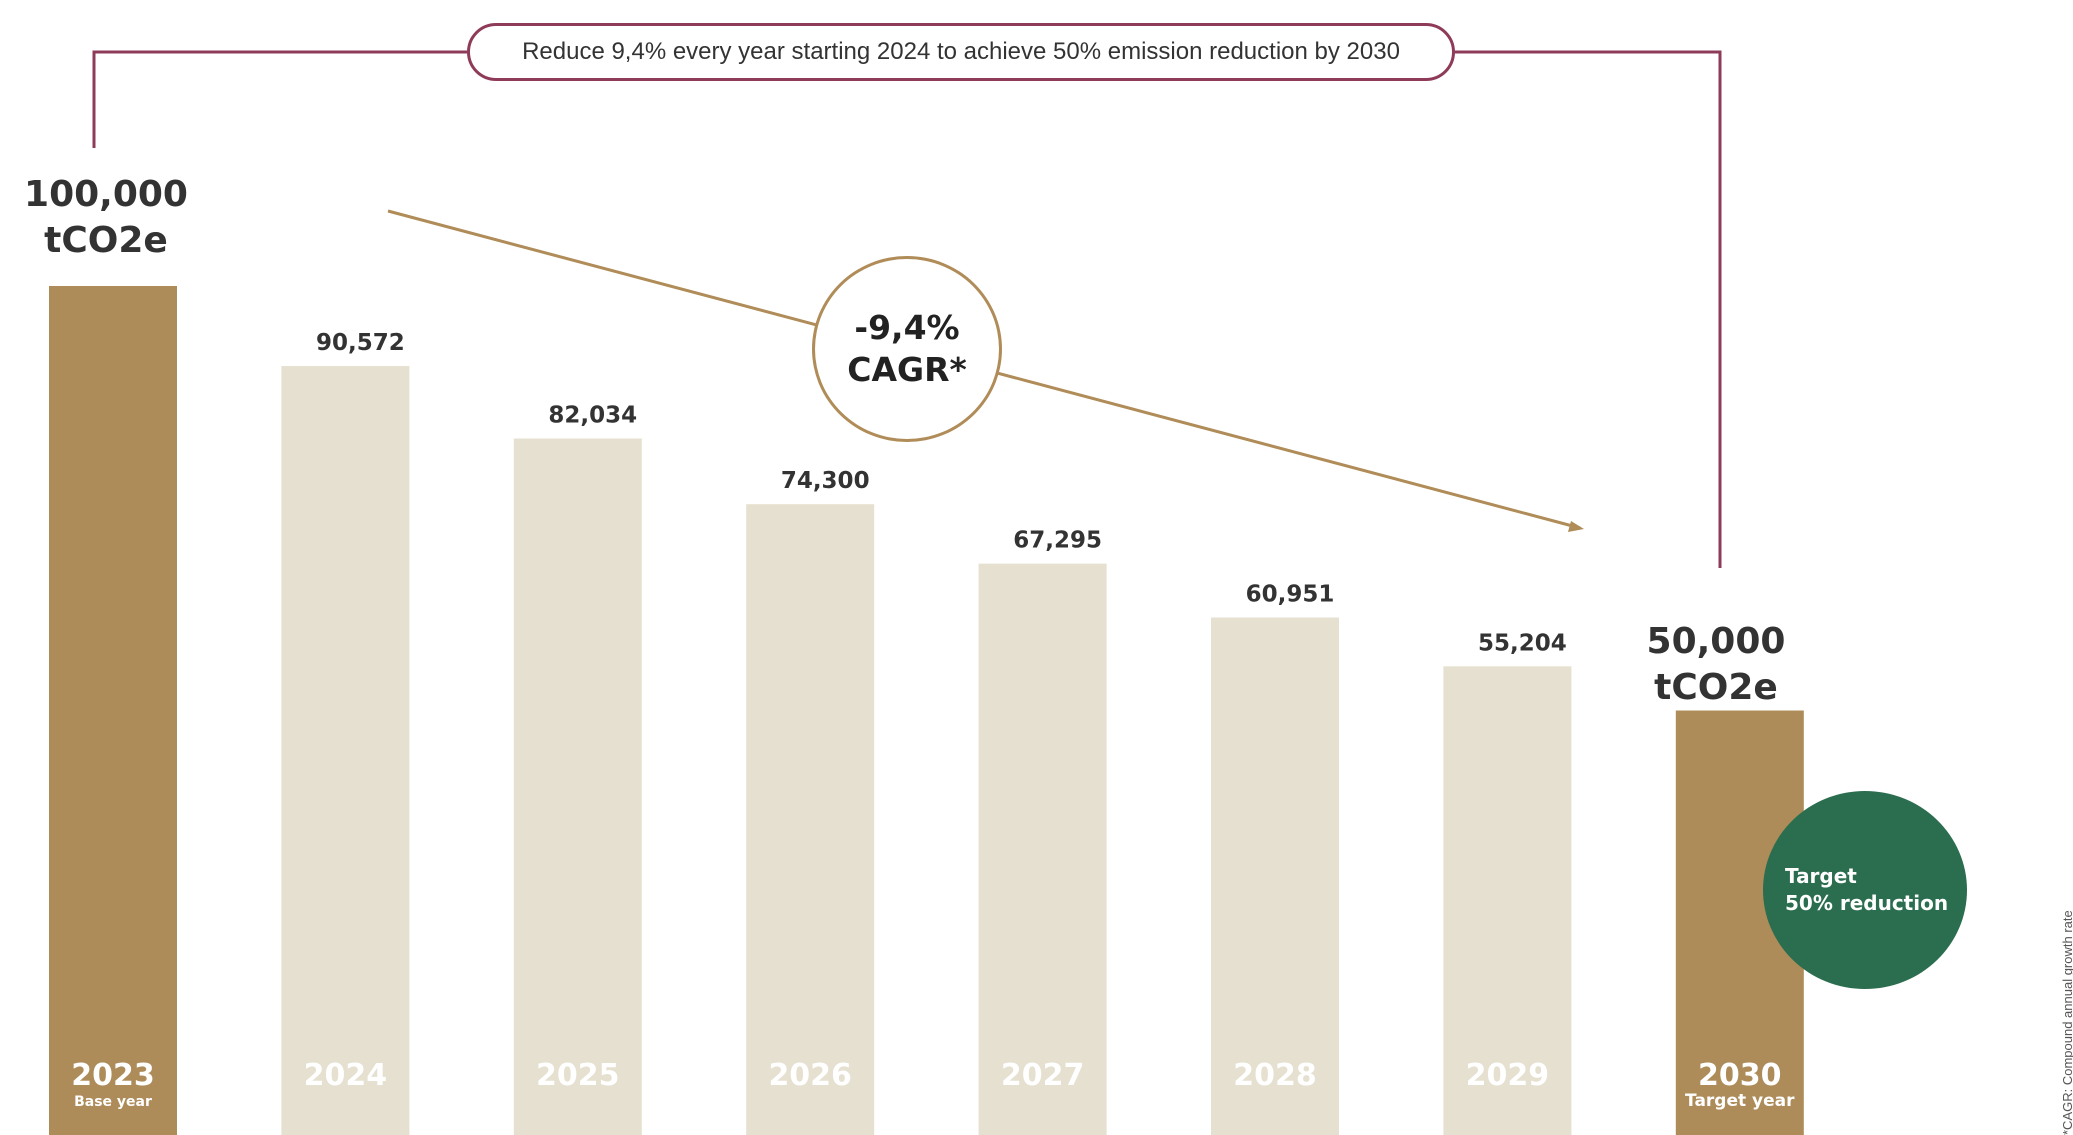 The image size is (2073, 1135). I want to click on target-unit: tCO2e, so click(1716, 687).